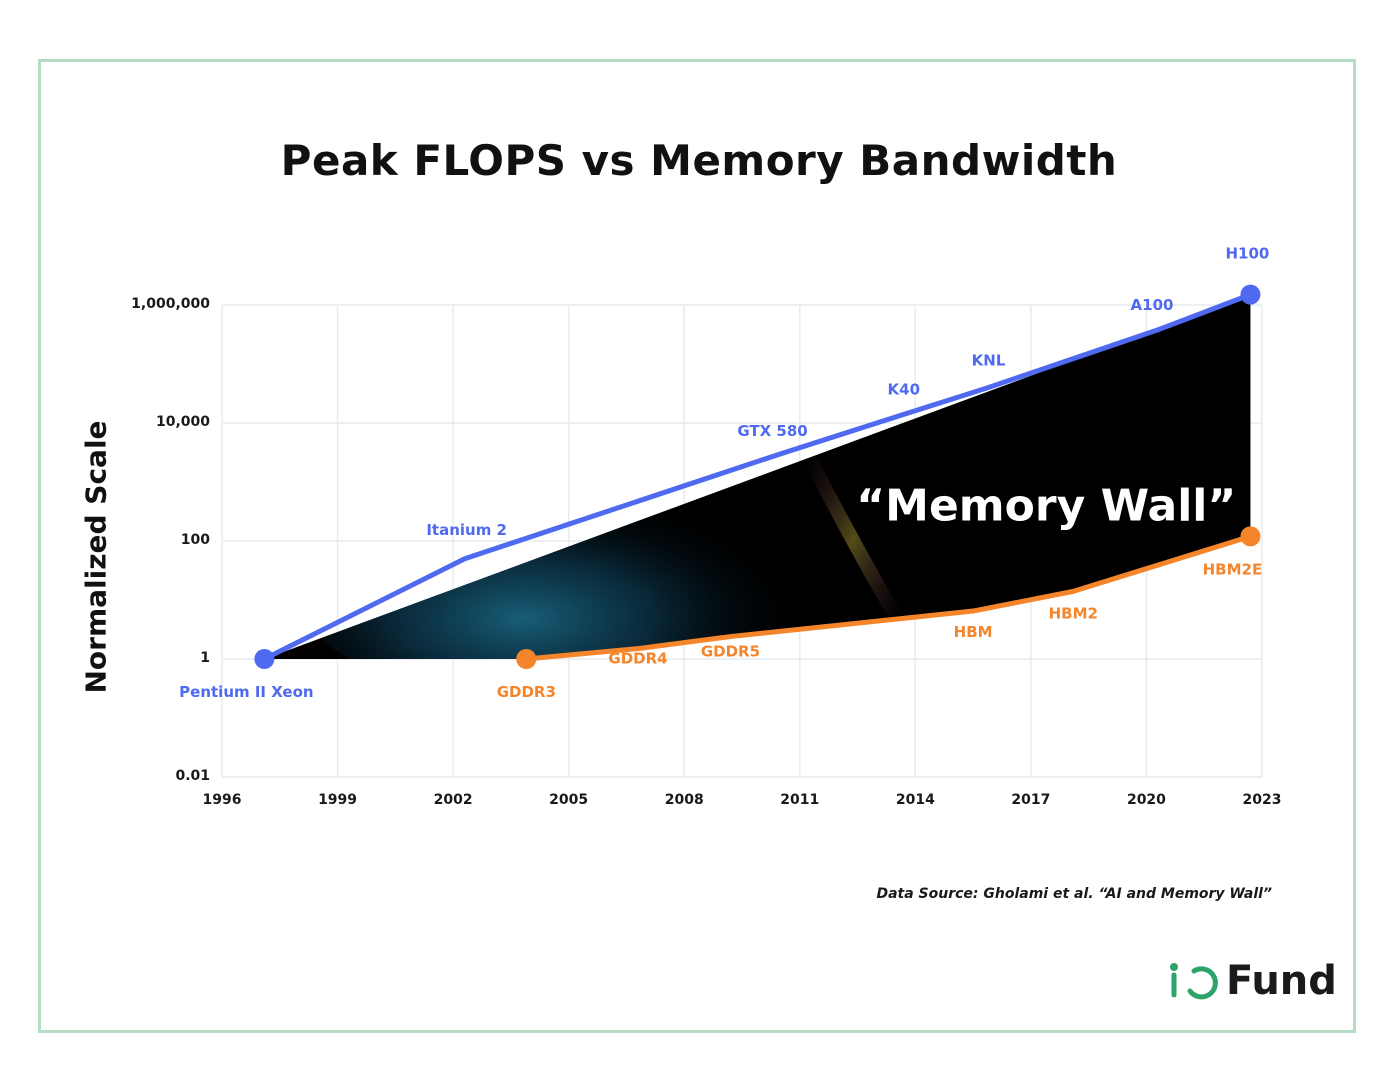 This screenshot has height=1066, width=1398. I want to click on x-tick-label: 2014, so click(915, 800).